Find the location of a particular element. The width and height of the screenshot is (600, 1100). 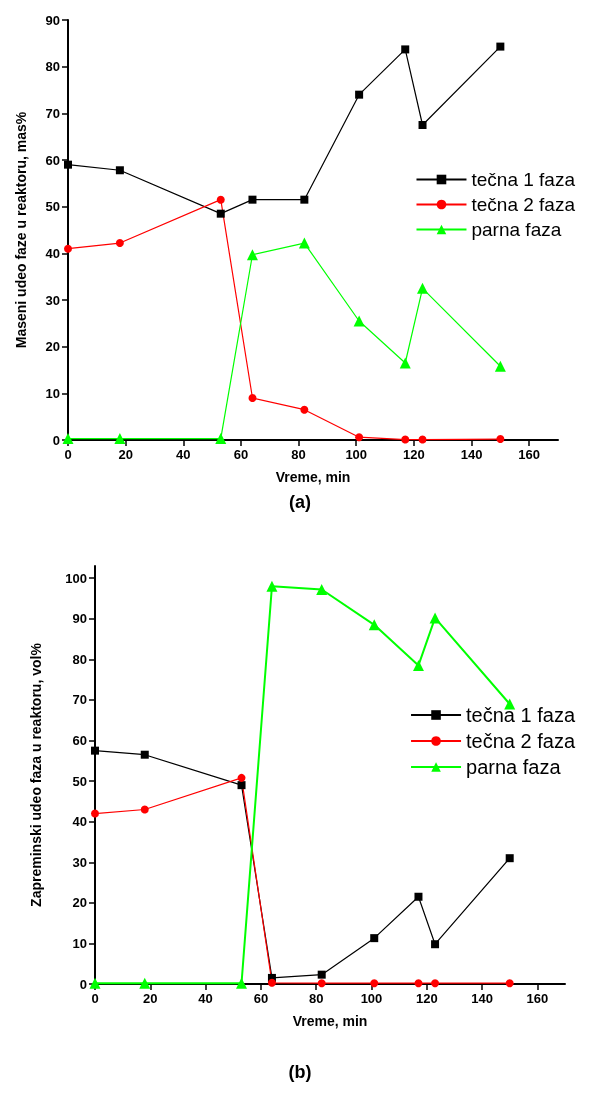

y-axis-title: Zapreminski udeo faza u reaktoru, vol% is located at coordinates (36, 774).